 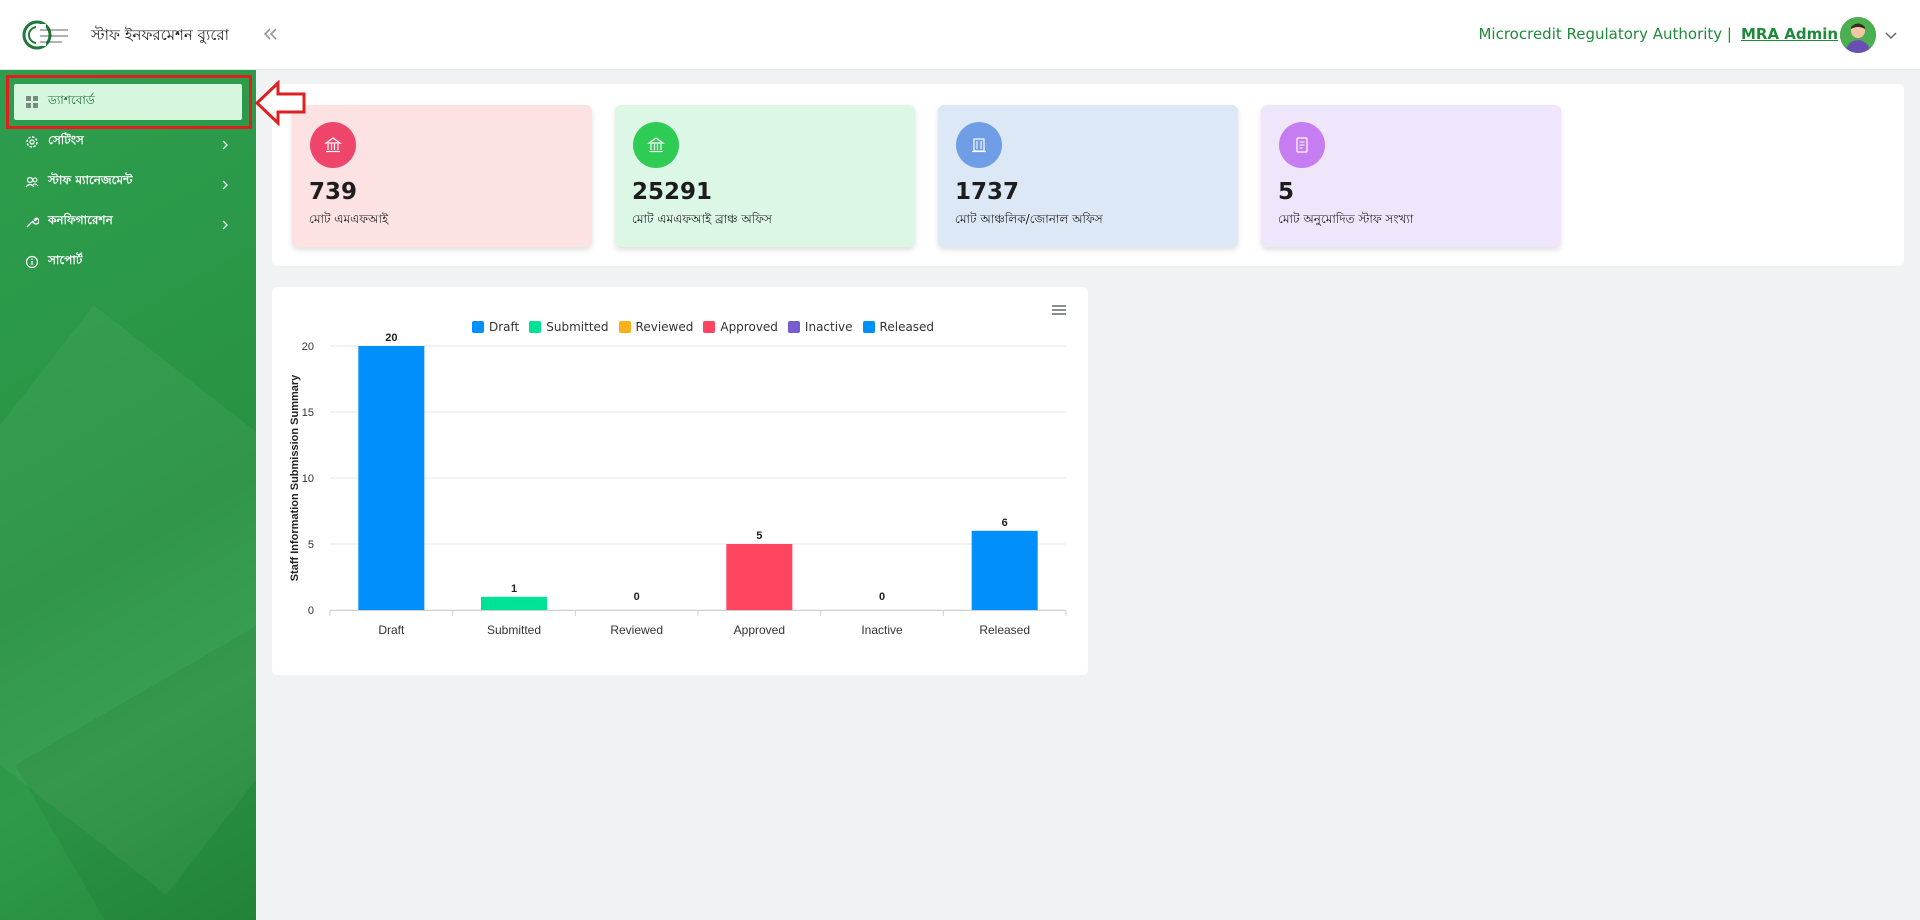 I want to click on x-tick-label: Inactive, so click(x=882, y=630).